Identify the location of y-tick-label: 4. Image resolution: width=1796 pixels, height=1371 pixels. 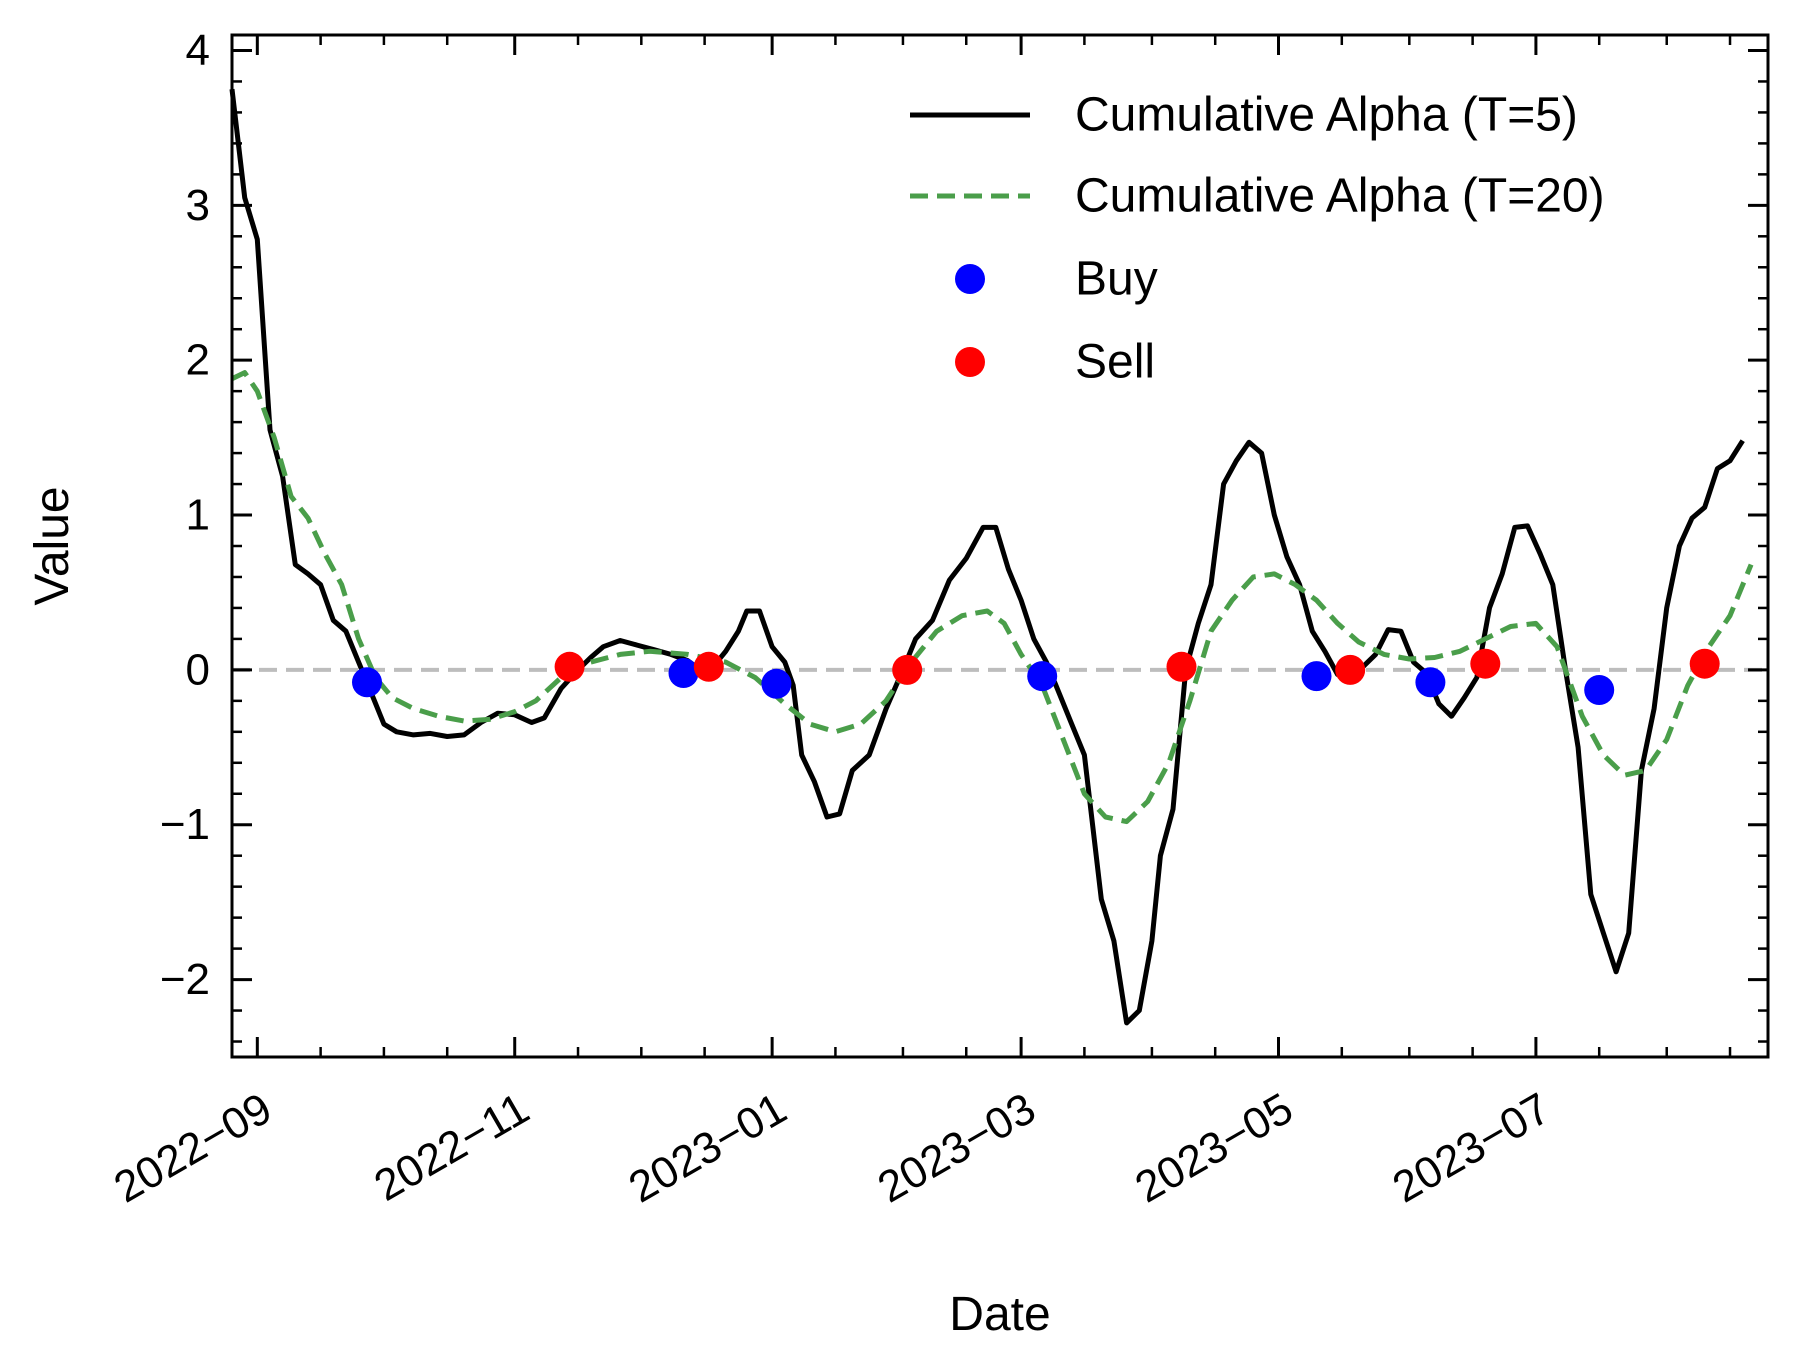
(198, 50).